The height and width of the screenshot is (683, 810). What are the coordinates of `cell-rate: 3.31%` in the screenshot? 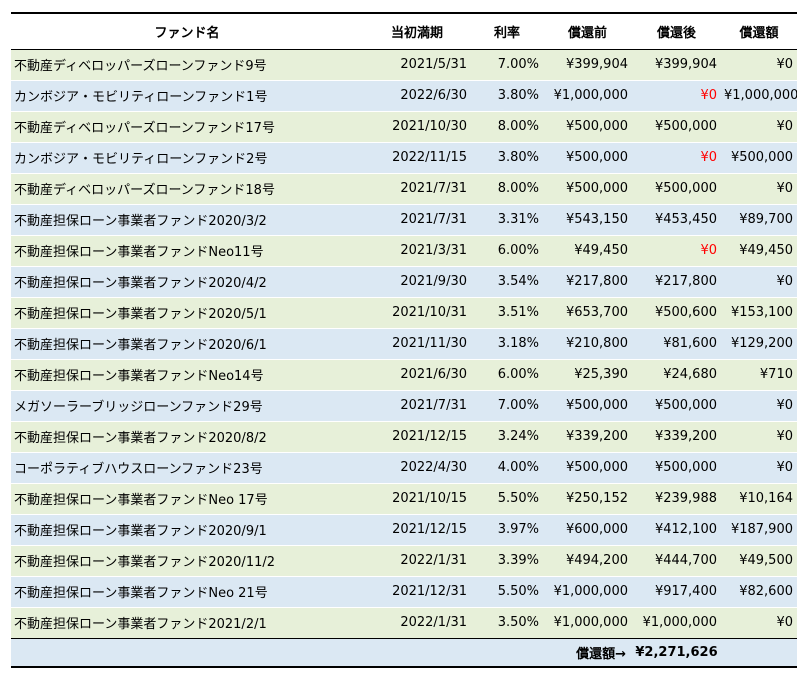 It's located at (507, 220).